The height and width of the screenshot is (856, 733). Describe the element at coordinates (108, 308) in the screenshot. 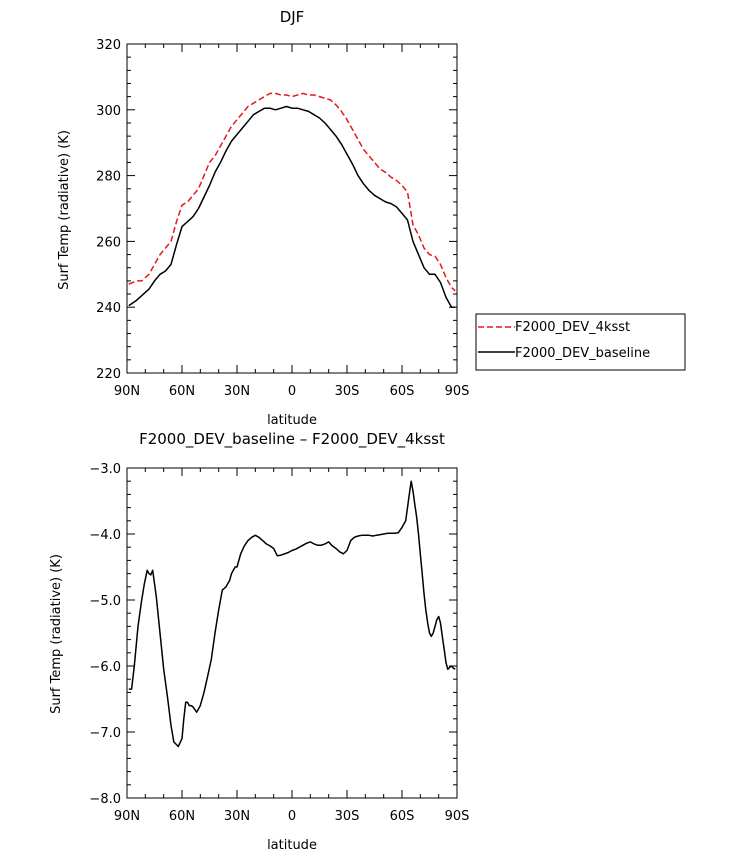

I see `y-tick-label: 240` at that location.